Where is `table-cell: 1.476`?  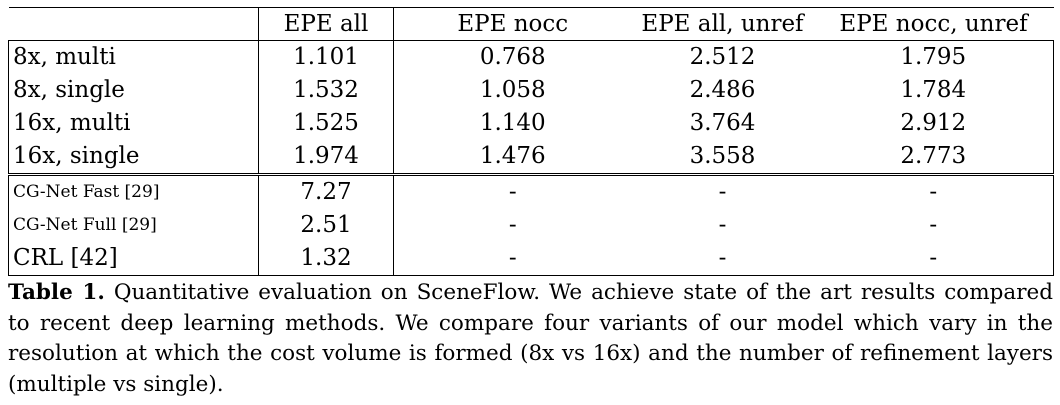 table-cell: 1.476 is located at coordinates (512, 156).